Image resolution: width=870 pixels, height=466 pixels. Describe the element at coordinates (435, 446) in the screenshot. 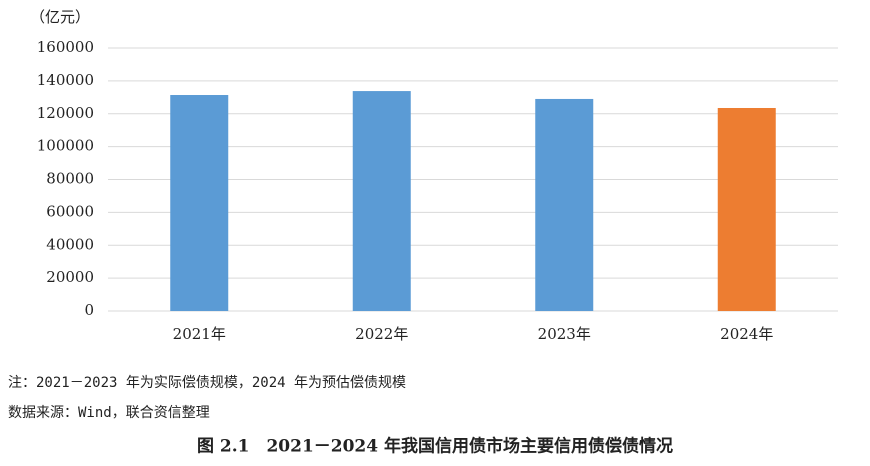

I see `caption: 图 2.1 2021－2024 年我国信用债市场主要信用债偿债情况` at that location.